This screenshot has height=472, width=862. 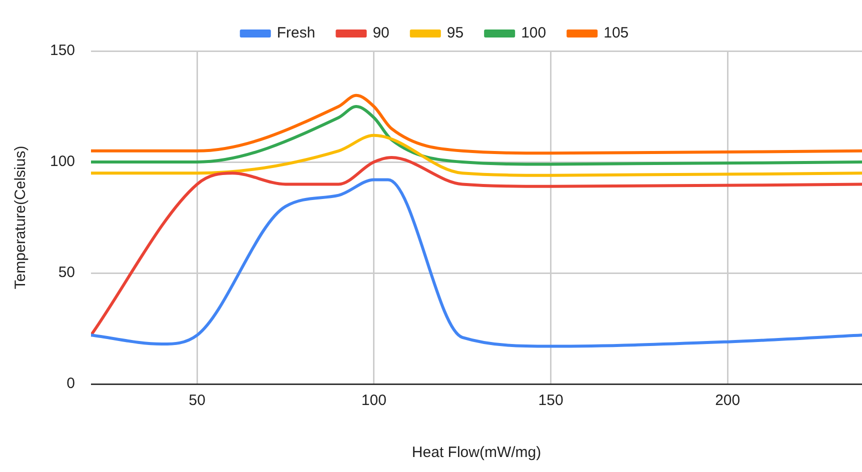 What do you see at coordinates (71, 383) in the screenshot?
I see `y-tick-label: 0` at bounding box center [71, 383].